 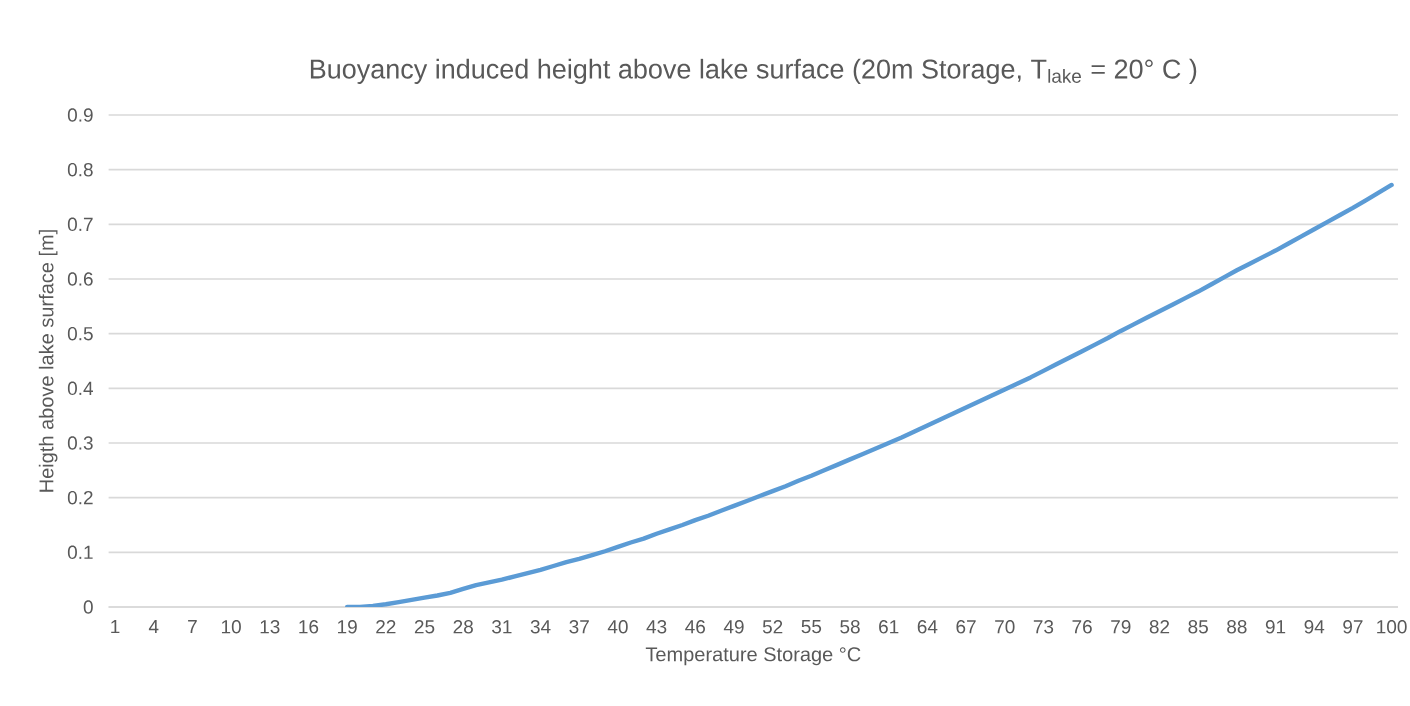 I want to click on y-axis-title: Heigth above lake surface [m], so click(x=48, y=361).